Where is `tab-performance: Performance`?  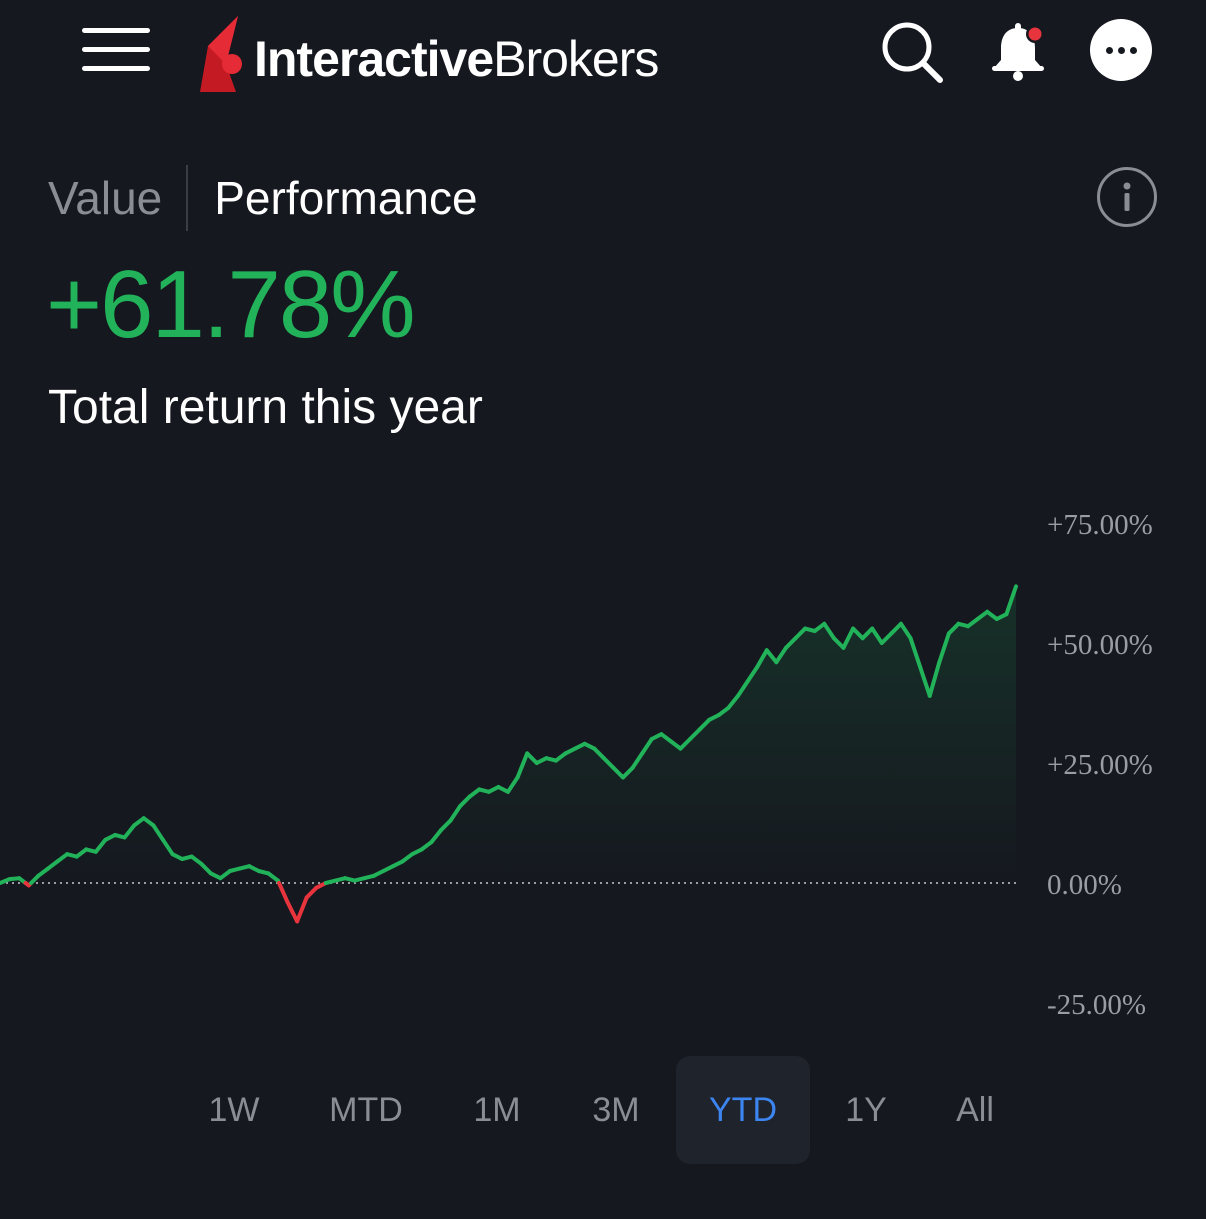 tab-performance: Performance is located at coordinates (346, 198).